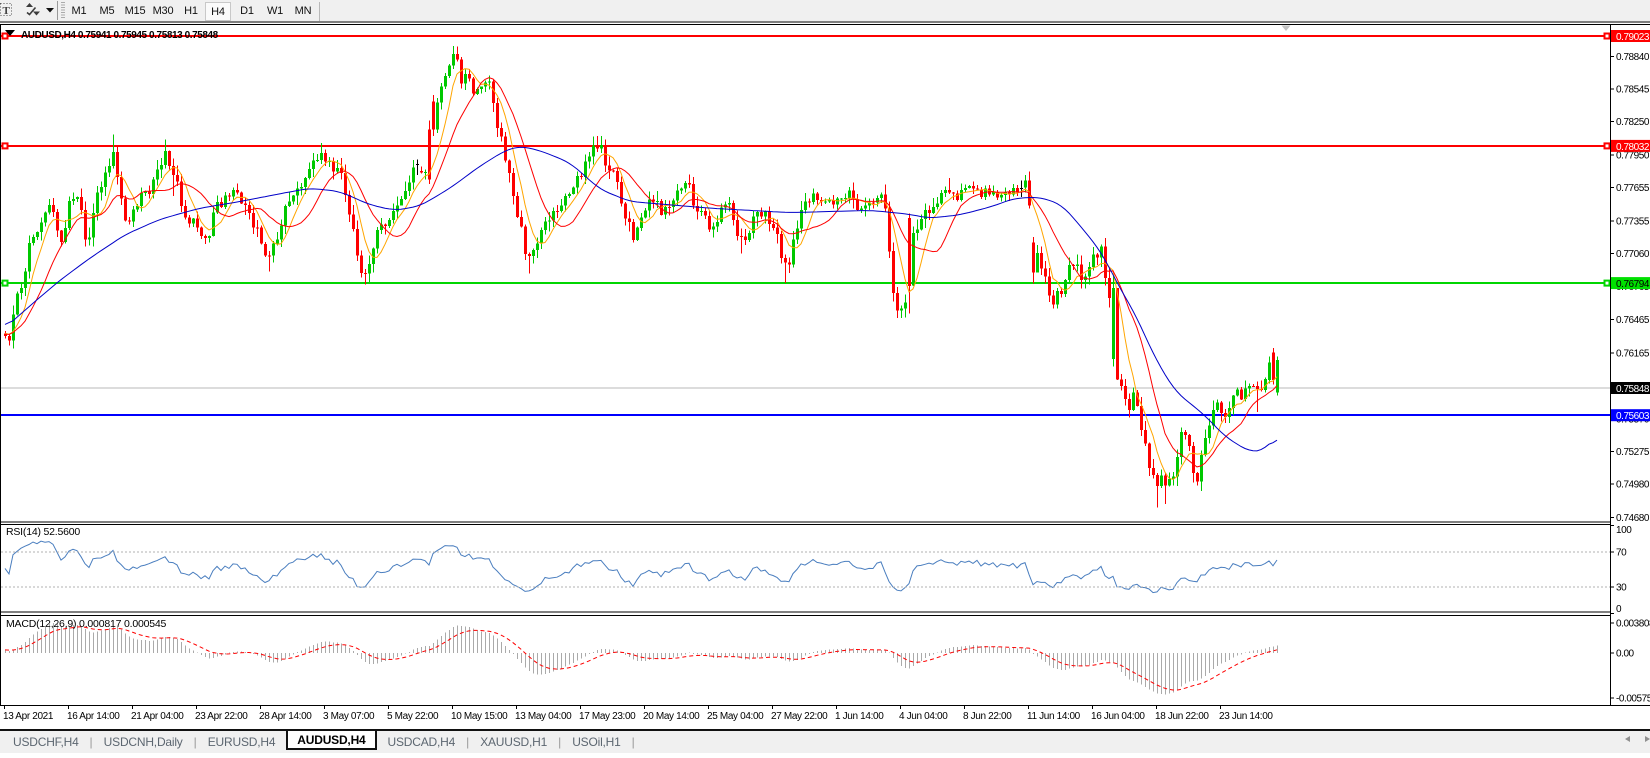 This screenshot has width=1650, height=758. Describe the element at coordinates (86, 624) in the screenshot. I see `svg-text:MACD(12,26,9) 0.000817 0.00054: MACD(12,26,9) 0.000817 0.000545` at that location.